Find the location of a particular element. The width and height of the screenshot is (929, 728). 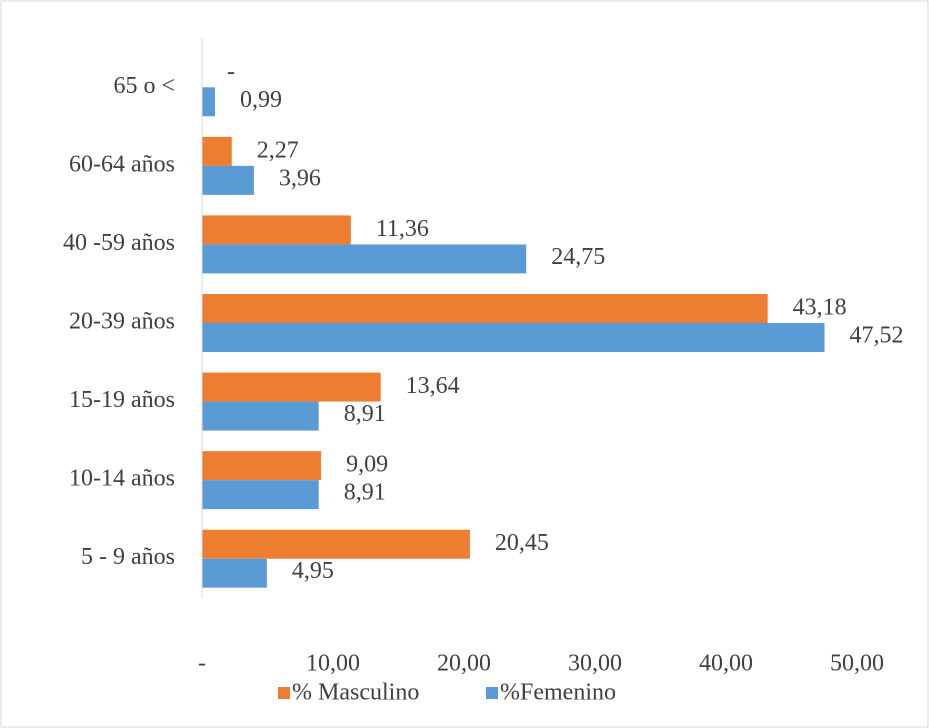

data-label: 3,96 is located at coordinates (300, 178).